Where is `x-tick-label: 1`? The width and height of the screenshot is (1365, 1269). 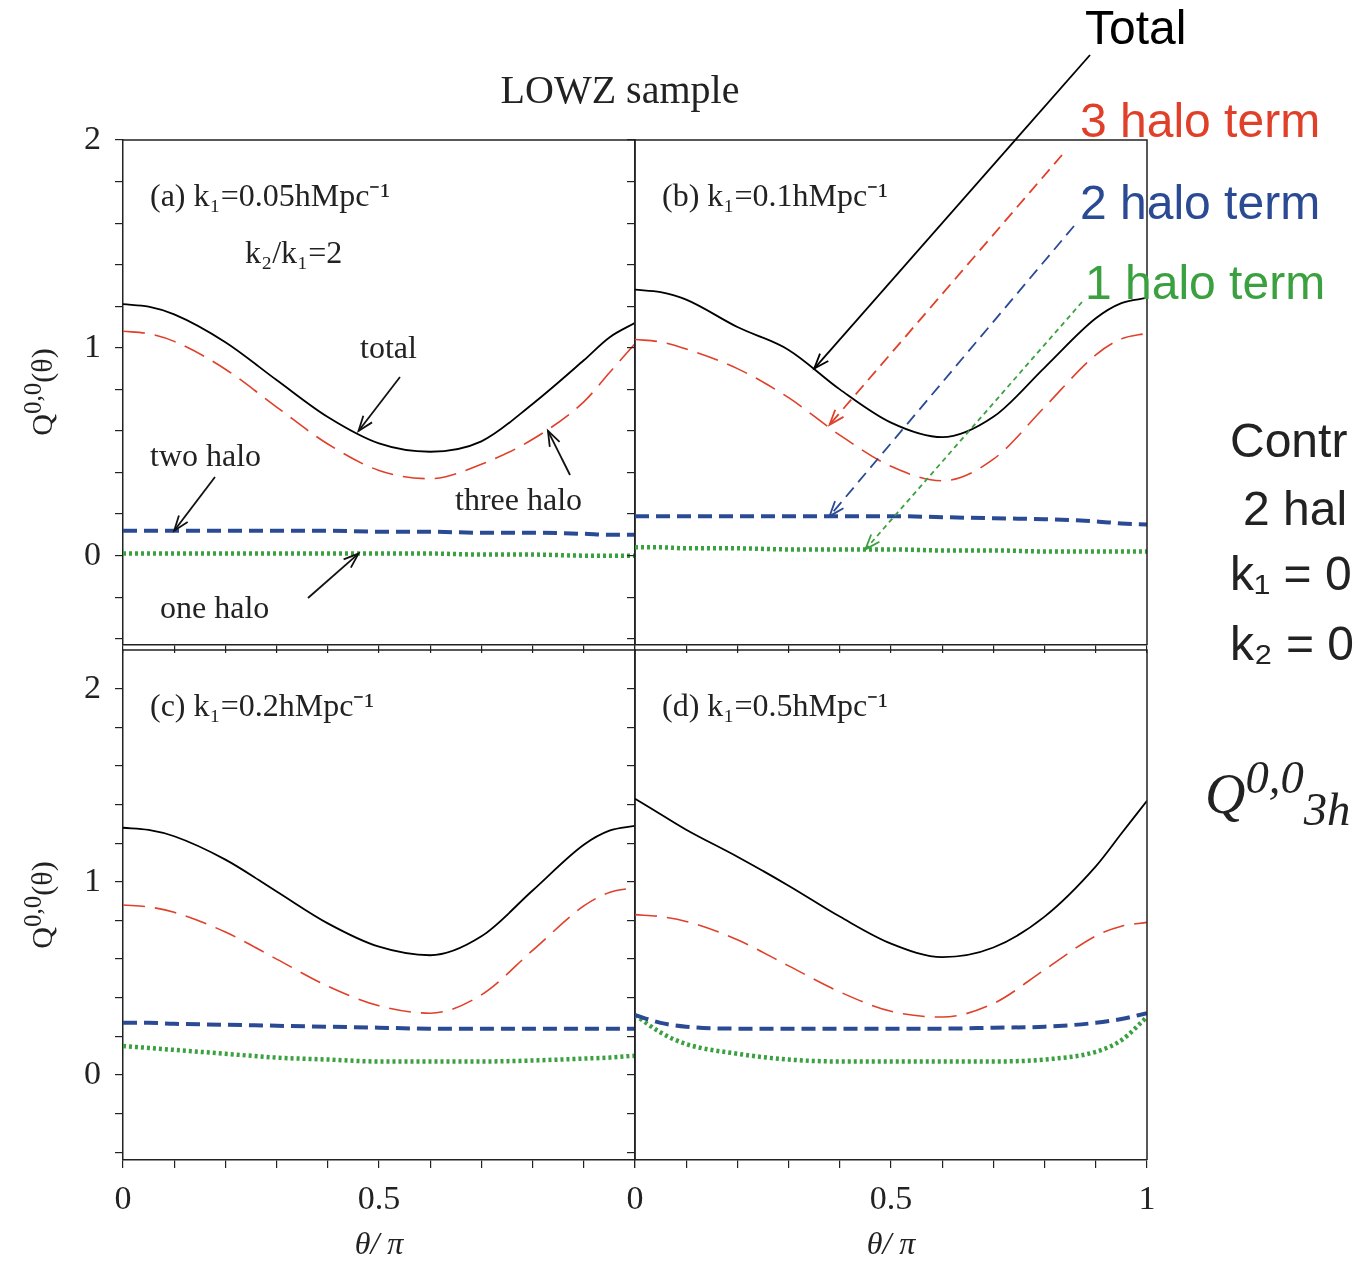
x-tick-label: 1 is located at coordinates (1147, 1198).